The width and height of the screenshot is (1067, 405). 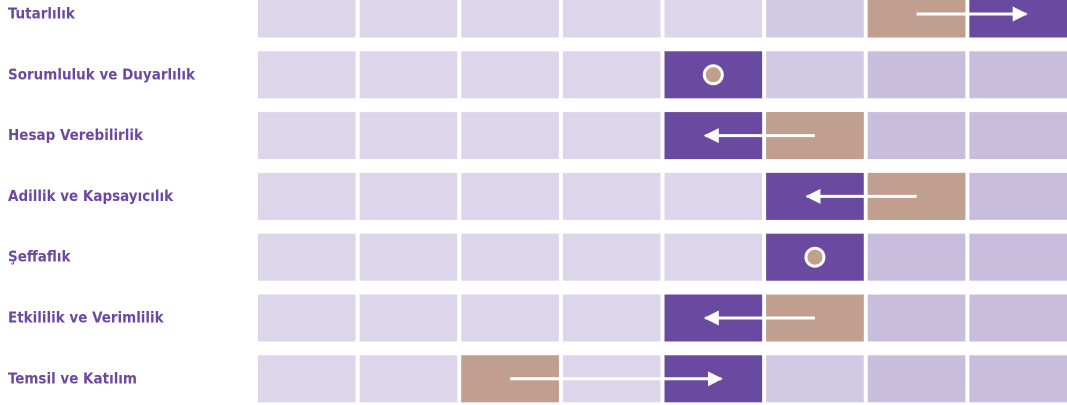 I want to click on row-label: Temsil ve Katılım, so click(x=72, y=378).